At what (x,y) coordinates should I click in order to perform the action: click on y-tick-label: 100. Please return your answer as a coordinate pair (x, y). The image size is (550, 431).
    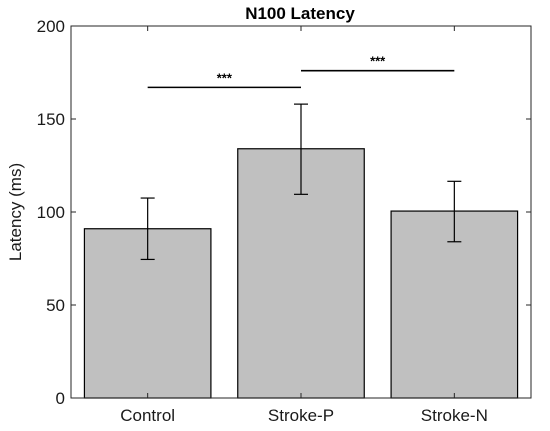
    Looking at the image, I should click on (51, 212).